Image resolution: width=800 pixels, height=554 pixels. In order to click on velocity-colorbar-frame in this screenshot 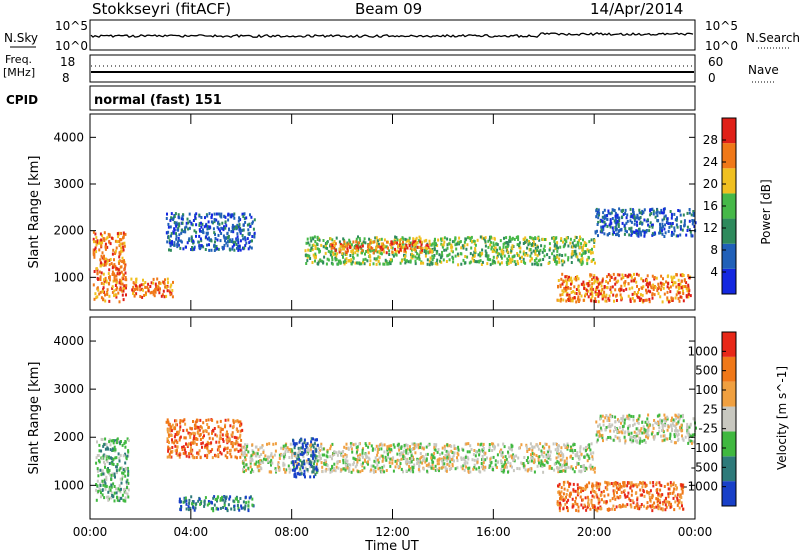, I will do `click(729, 419)`.